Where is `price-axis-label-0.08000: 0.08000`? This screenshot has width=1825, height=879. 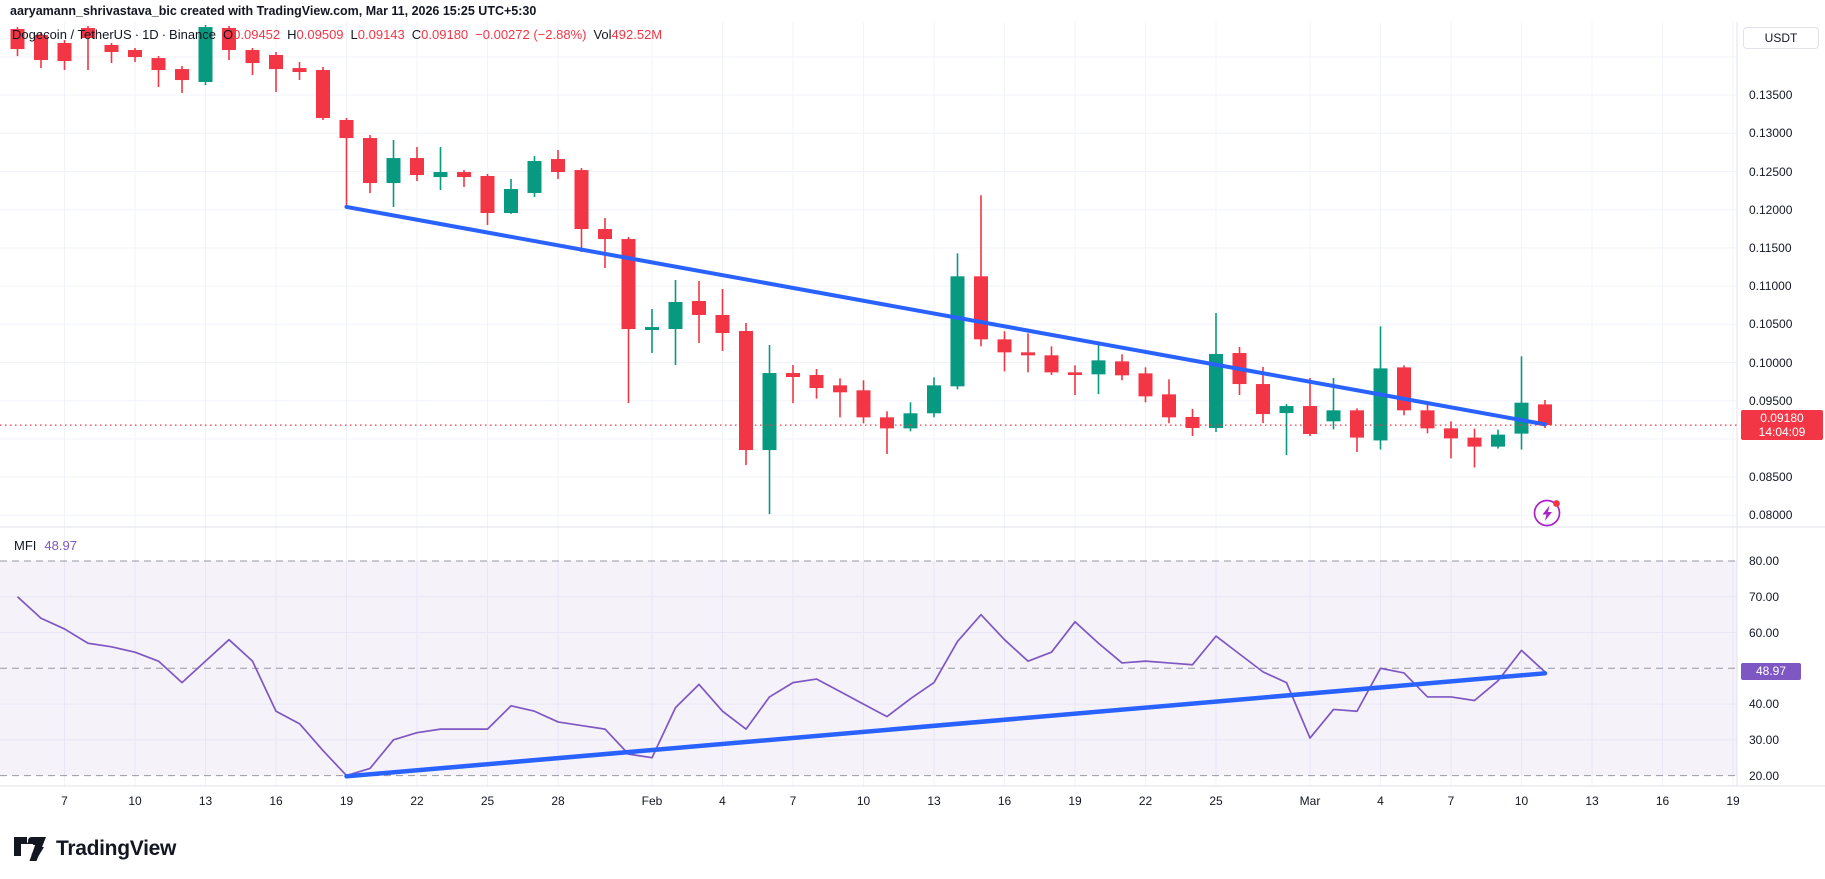
price-axis-label-0.08000: 0.08000 is located at coordinates (1771, 515).